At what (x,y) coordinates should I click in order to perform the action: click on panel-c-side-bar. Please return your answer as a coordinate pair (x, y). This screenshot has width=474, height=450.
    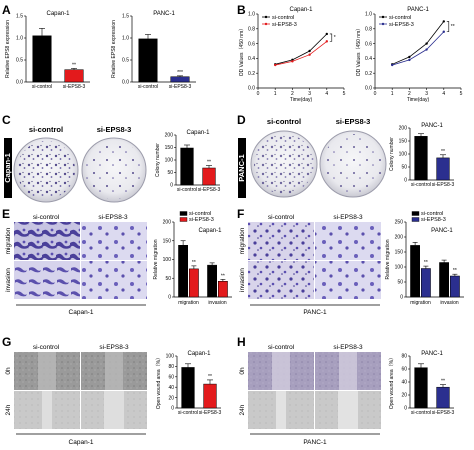
    Looking at the image, I should click on (8, 168).